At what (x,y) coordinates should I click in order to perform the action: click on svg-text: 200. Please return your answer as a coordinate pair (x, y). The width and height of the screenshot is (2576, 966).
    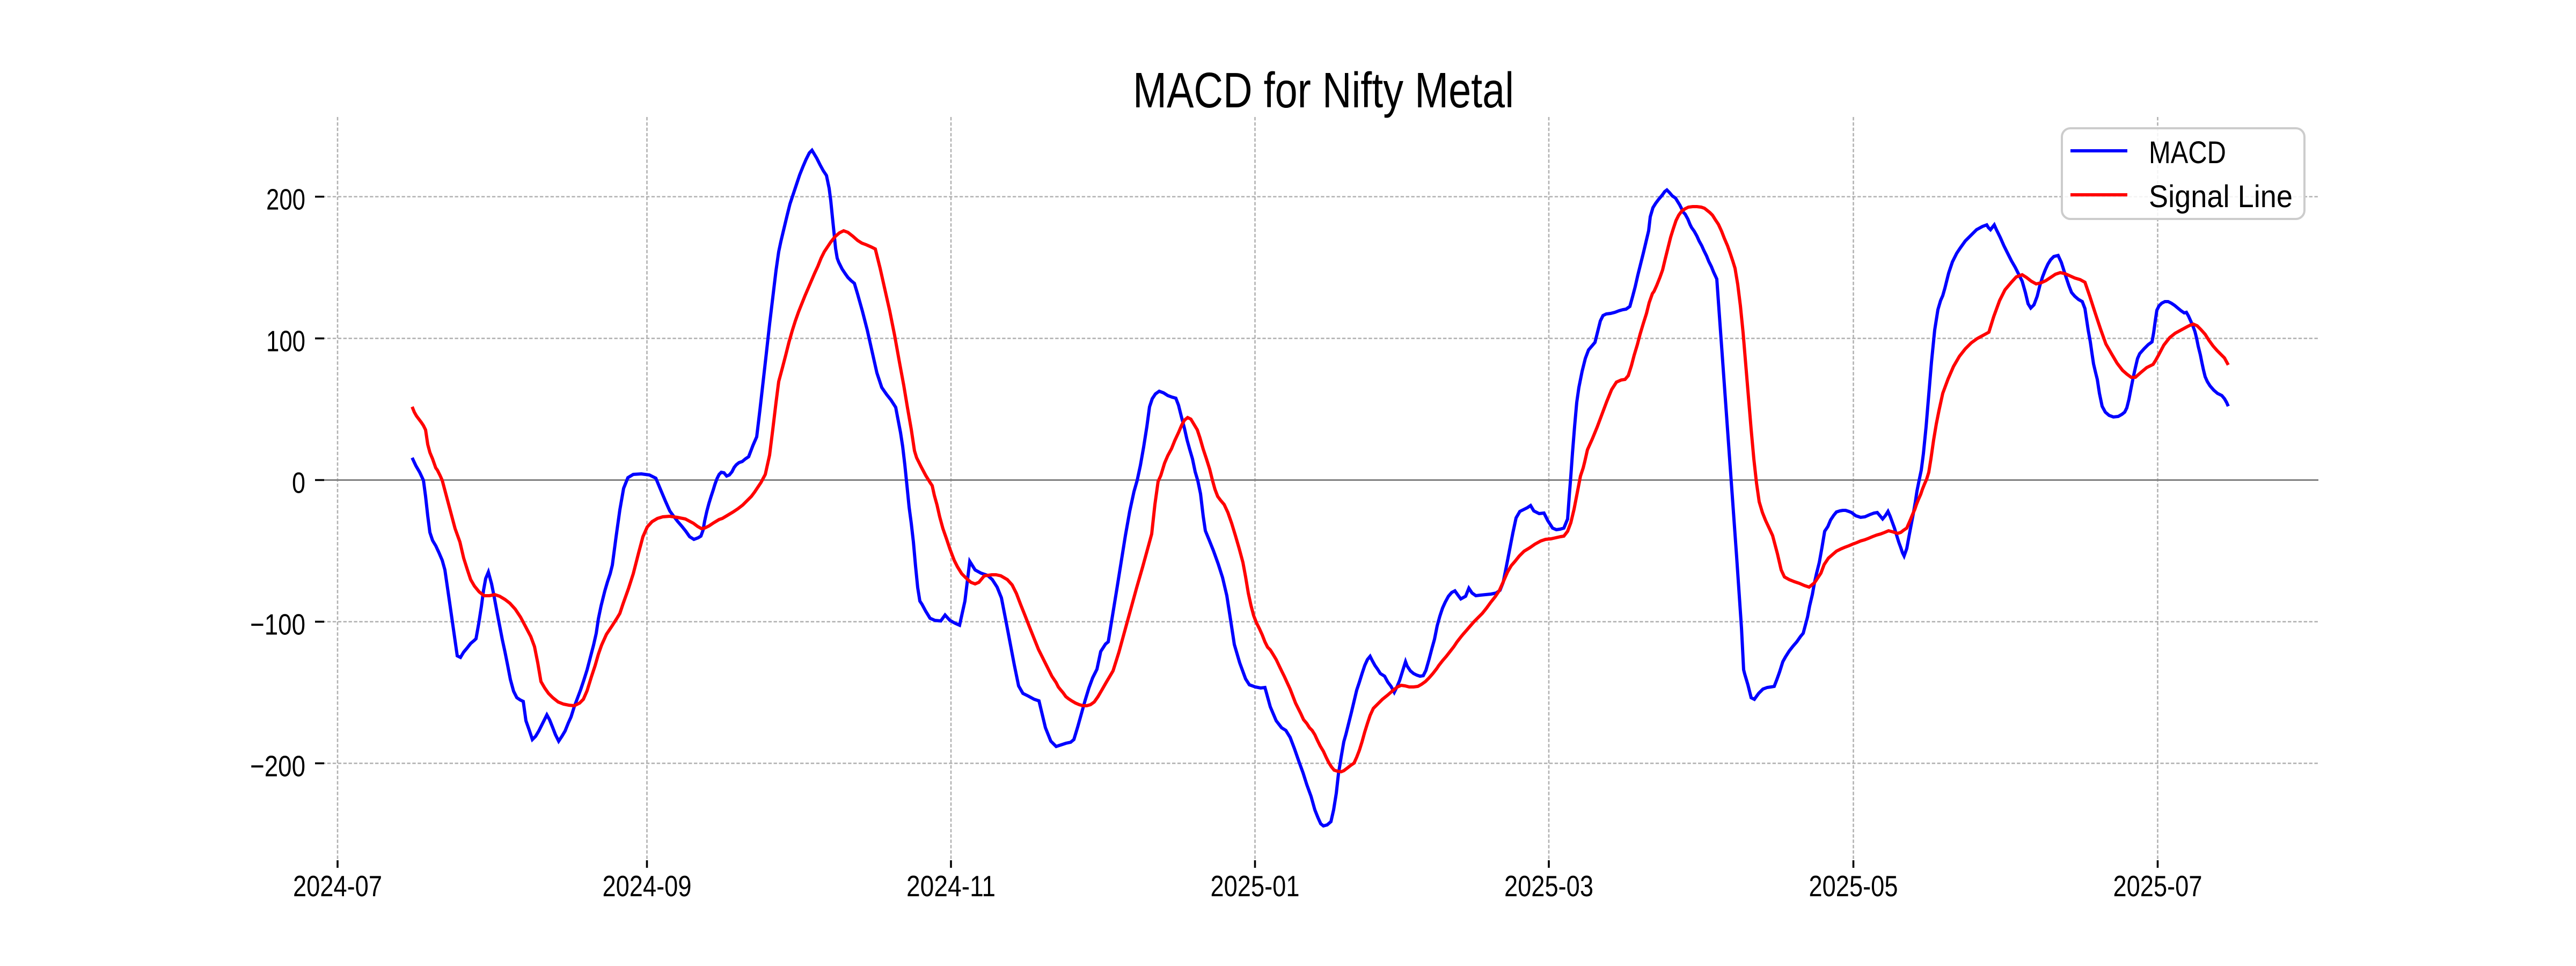
    Looking at the image, I should click on (285, 199).